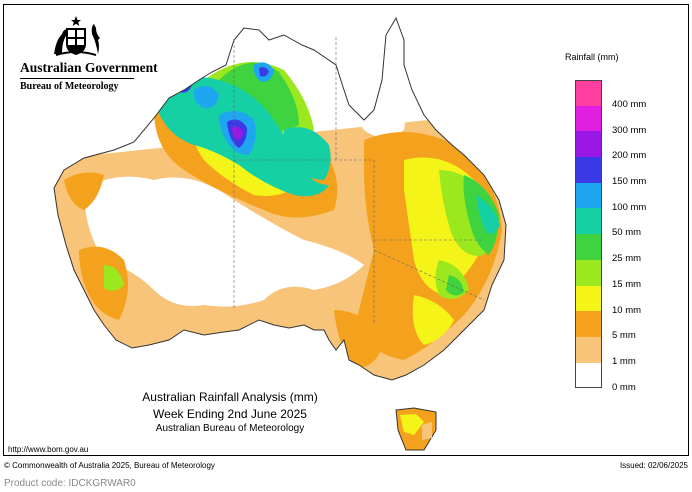 The width and height of the screenshot is (692, 492). I want to click on legend-row: 50 mm, so click(630, 223).